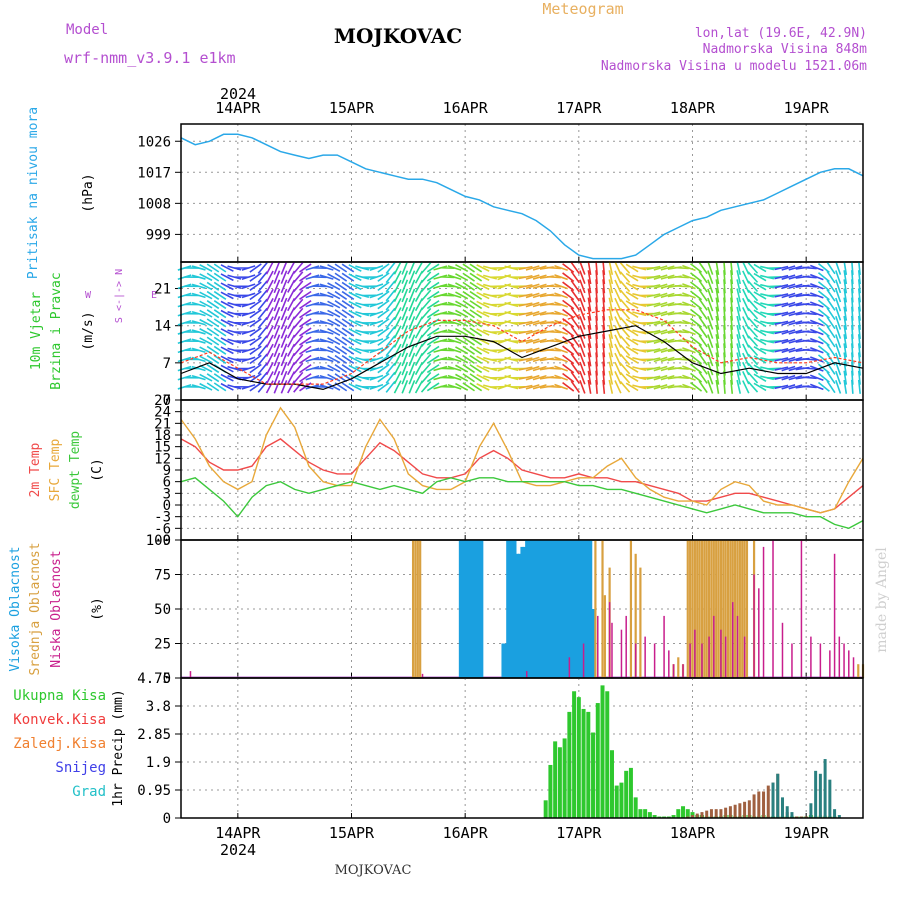  I want to click on wind-barbs, so click(519, 327).